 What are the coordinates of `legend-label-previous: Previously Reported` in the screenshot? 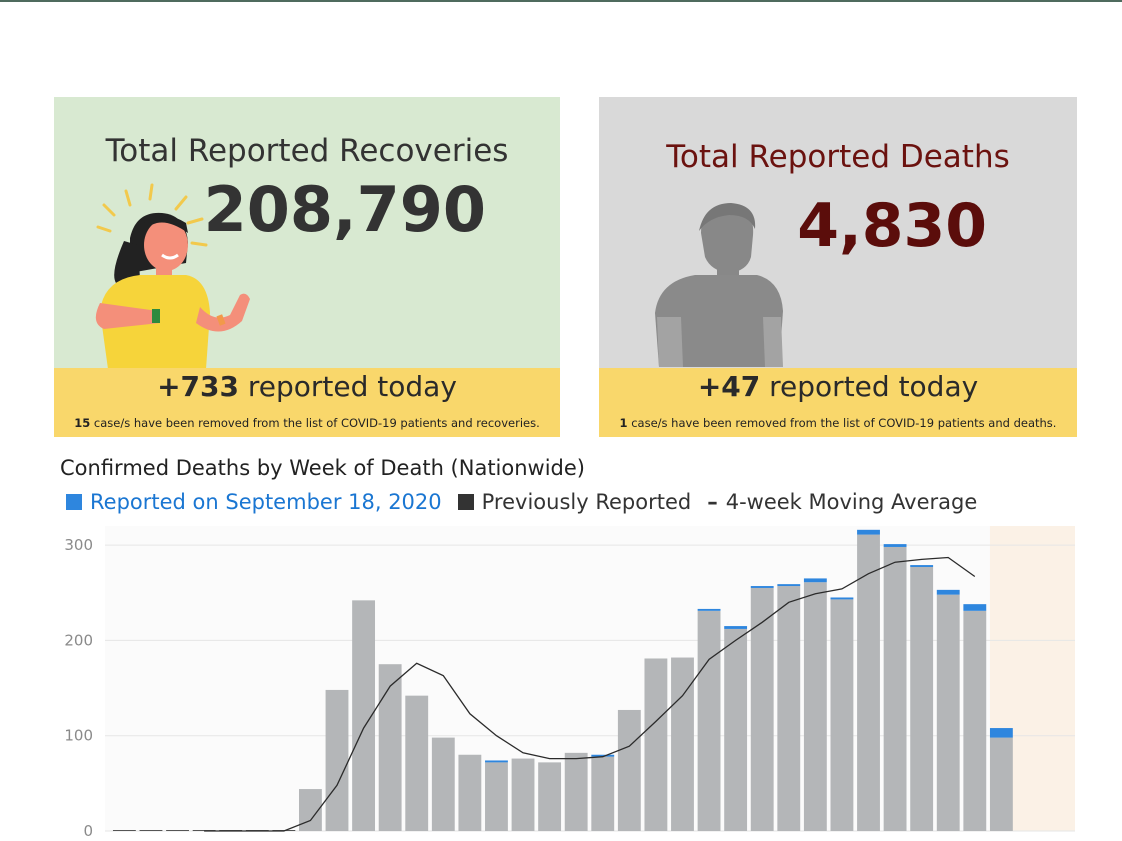 It's located at (586, 502).